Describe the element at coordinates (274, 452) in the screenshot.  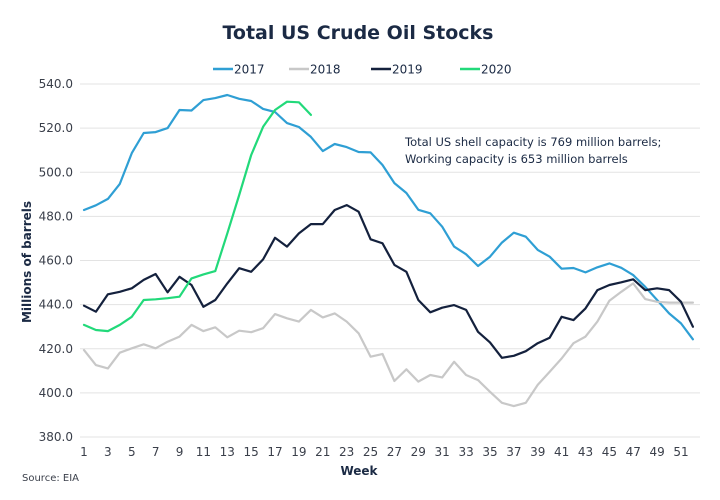
I see `x-tick-label: 17` at that location.